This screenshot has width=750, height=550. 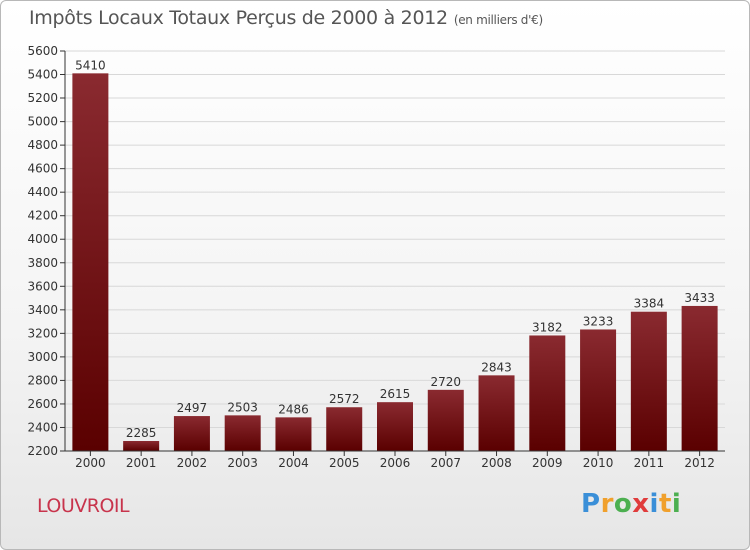 I want to click on y-tick-label: 3600, so click(x=42, y=286).